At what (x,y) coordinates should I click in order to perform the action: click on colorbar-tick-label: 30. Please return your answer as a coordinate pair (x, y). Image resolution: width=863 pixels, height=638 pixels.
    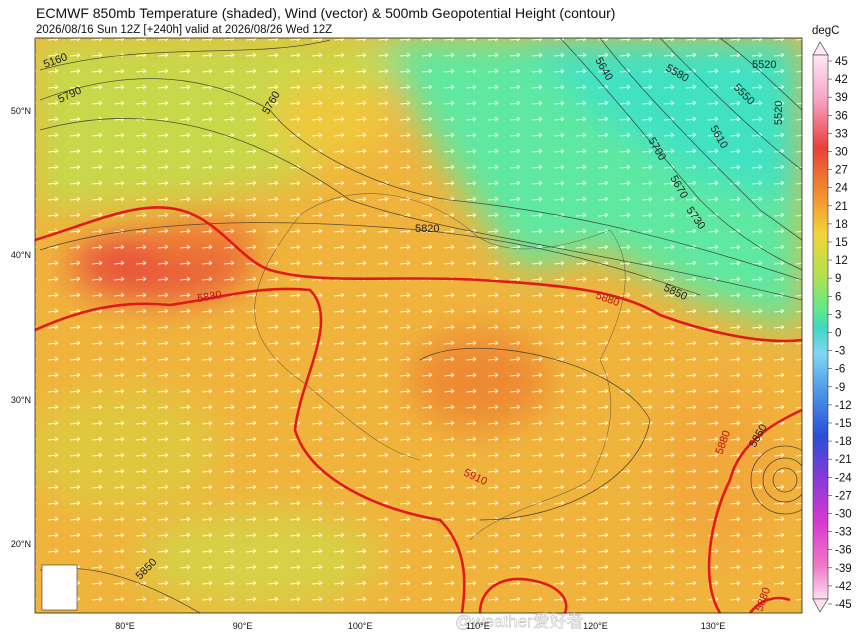
    Looking at the image, I should click on (841, 153).